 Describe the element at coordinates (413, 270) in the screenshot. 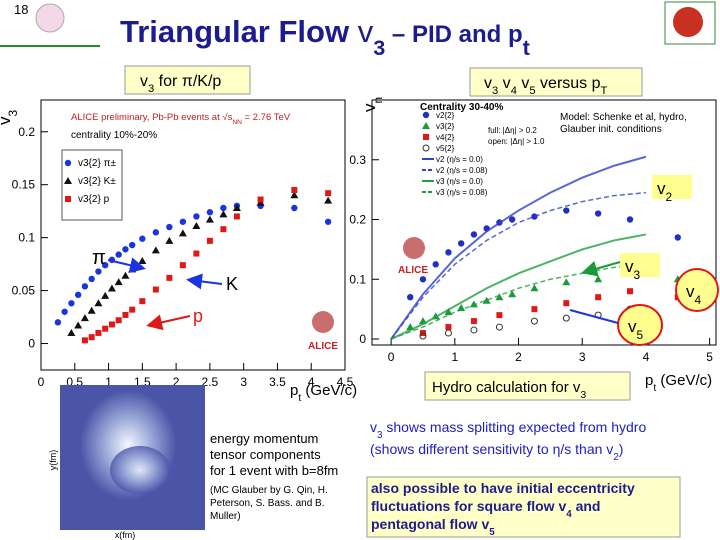

I see `logo-text: ALICE` at that location.